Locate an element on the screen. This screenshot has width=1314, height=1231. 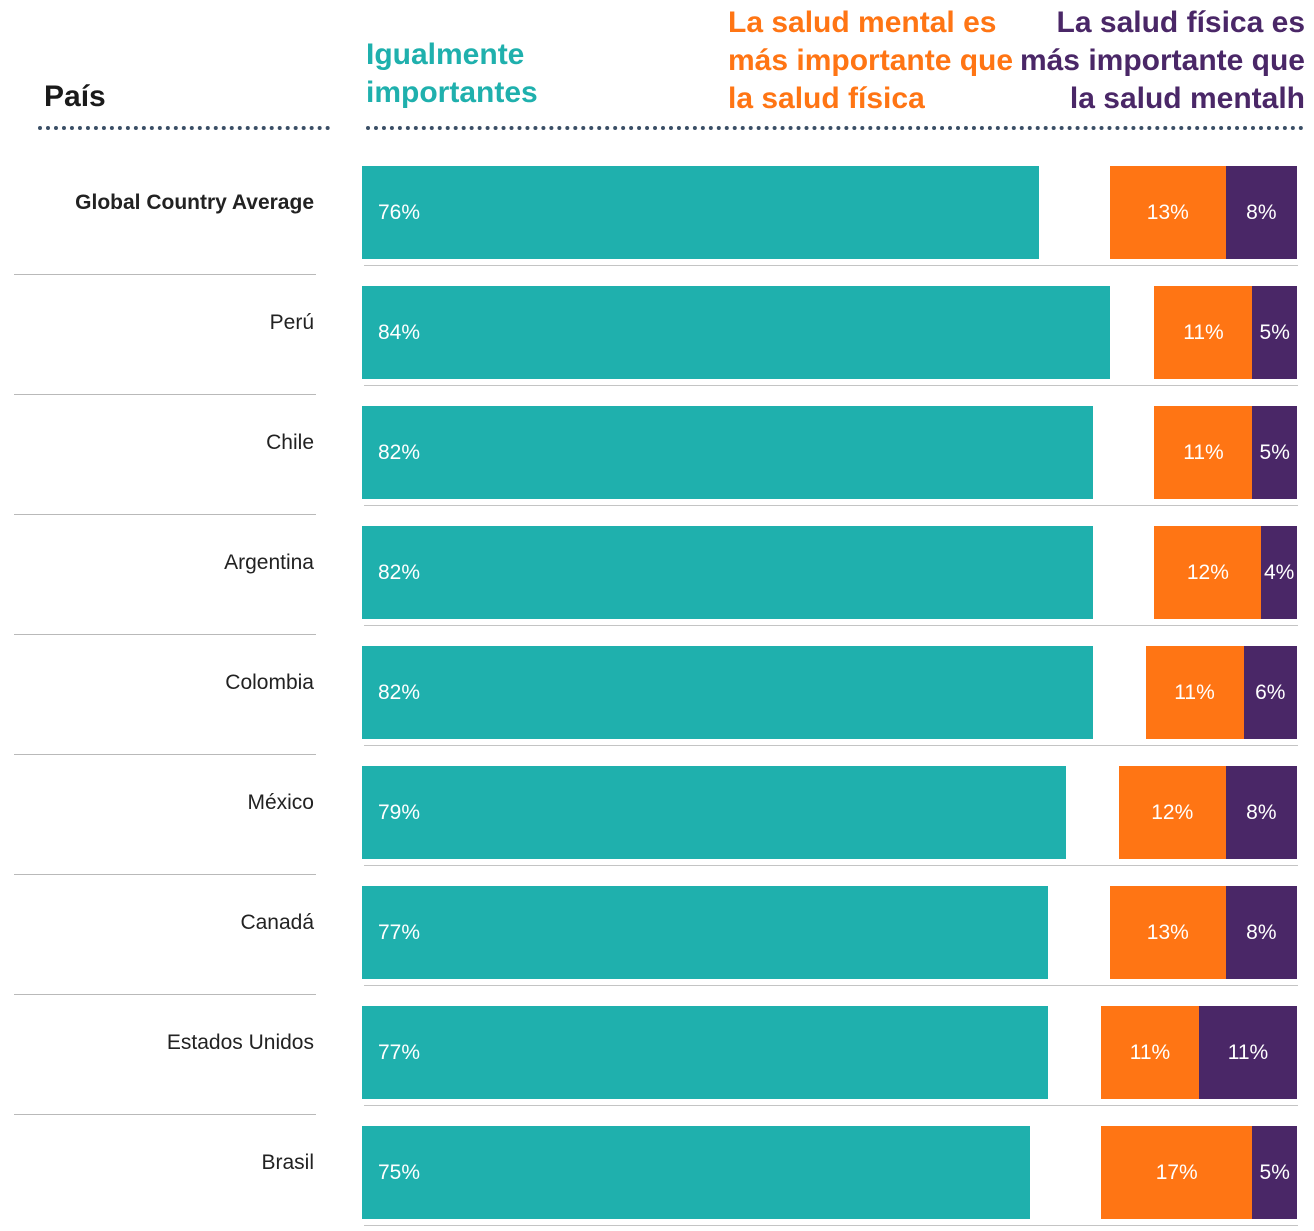
data-label-physical-more: 4% is located at coordinates (1279, 572).